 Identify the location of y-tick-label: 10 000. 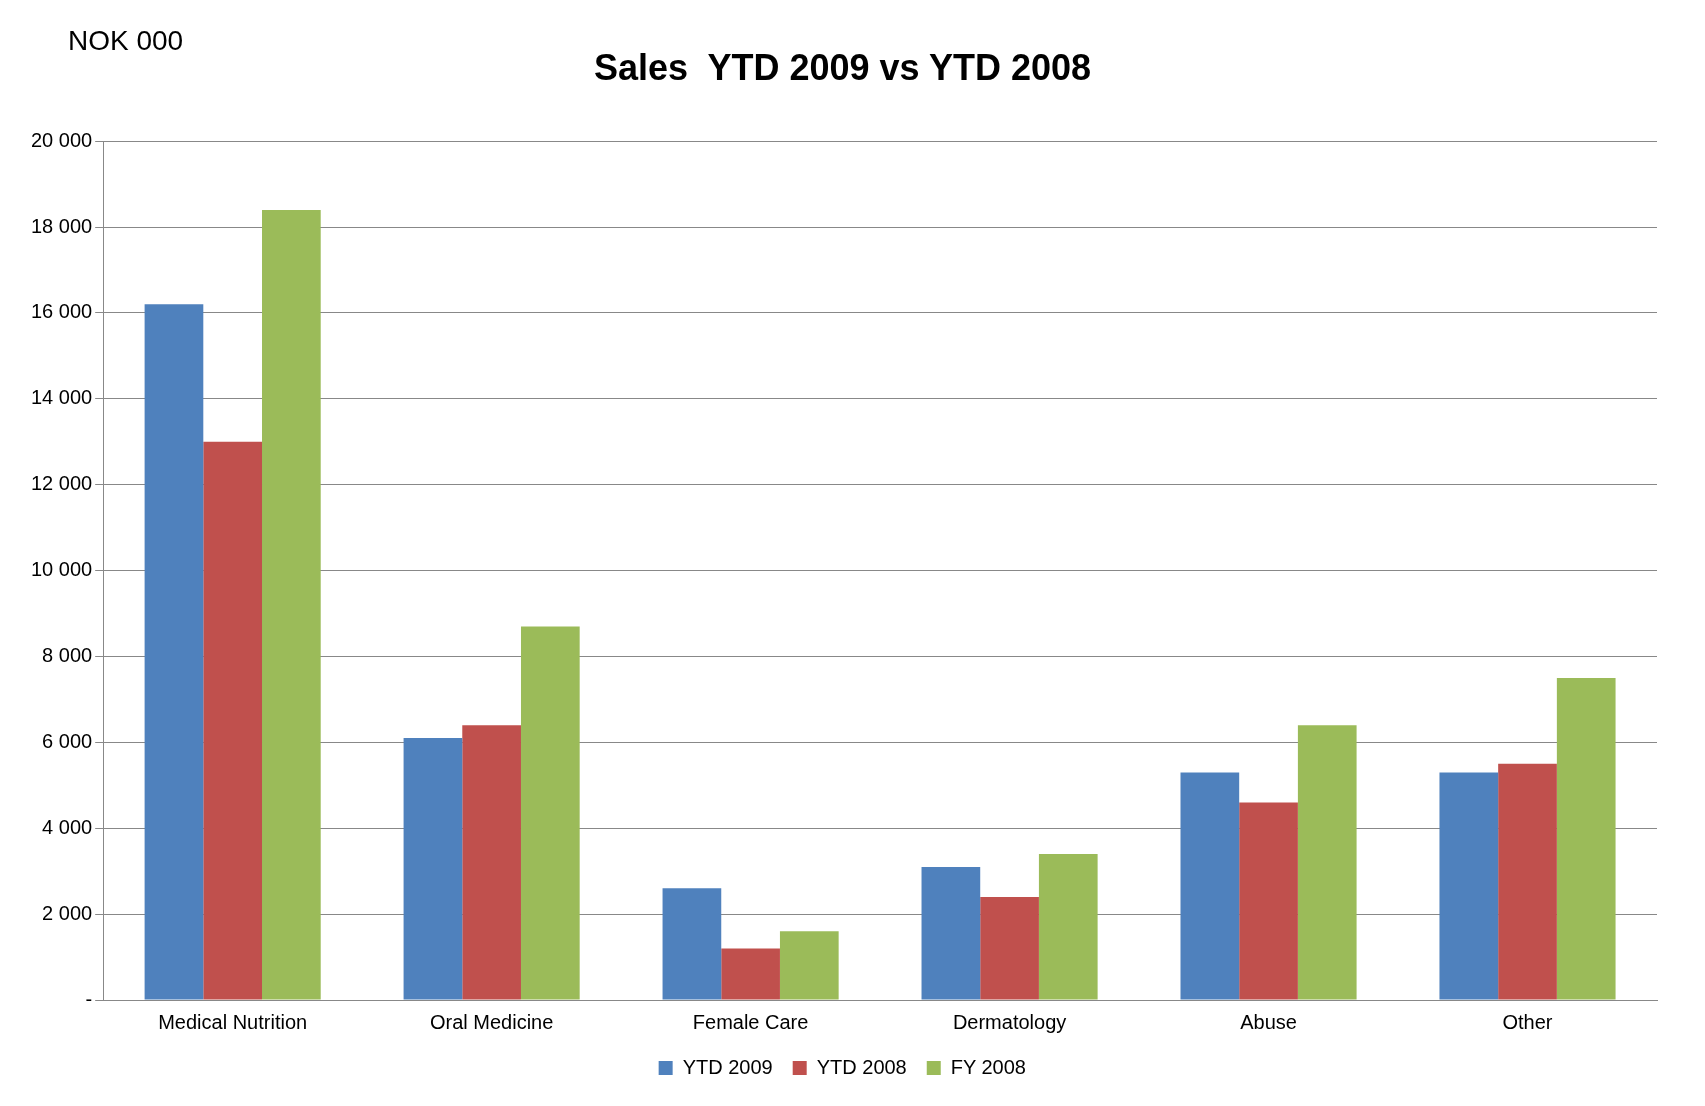
(62, 569).